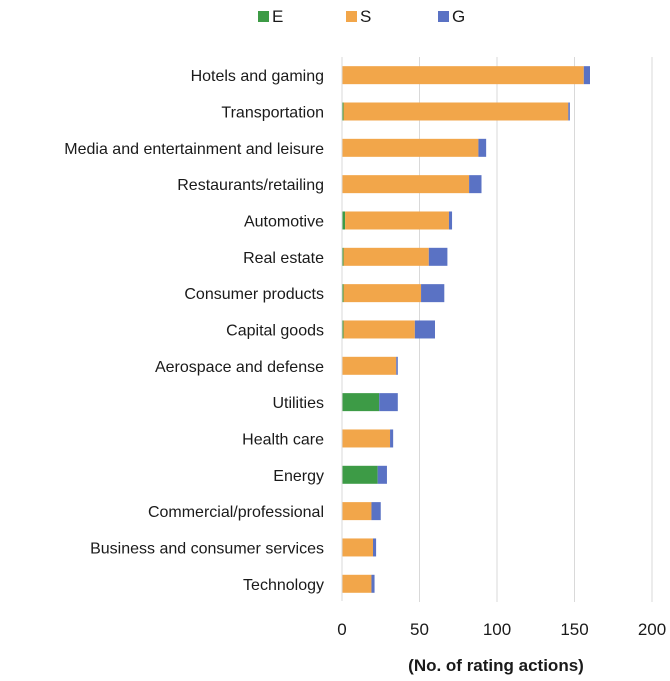 Image resolution: width=670 pixels, height=681 pixels. Describe the element at coordinates (365, 16) in the screenshot. I see `legend-label-s: S` at that location.